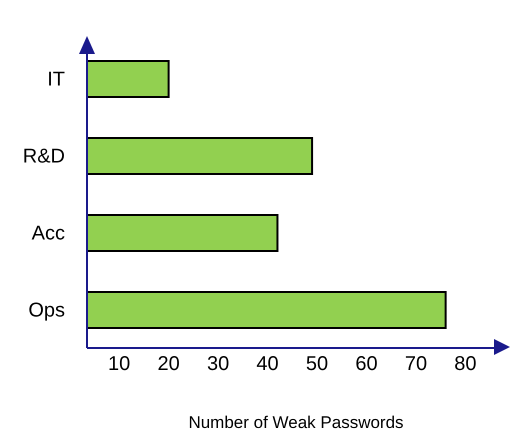  I want to click on x-tick-label: 60, so click(366, 364).